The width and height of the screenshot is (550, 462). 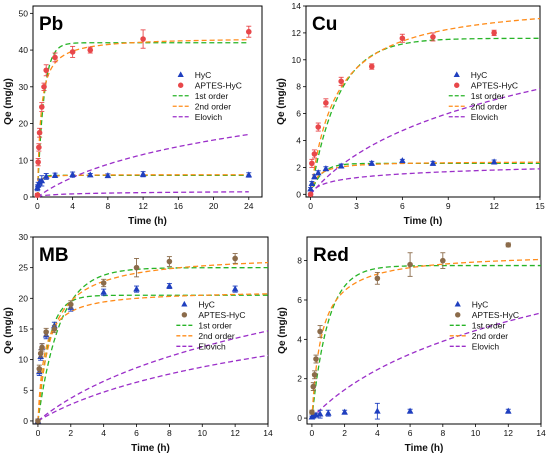 What do you see at coordinates (331, 255) in the screenshot?
I see `panel-title: Red` at bounding box center [331, 255].